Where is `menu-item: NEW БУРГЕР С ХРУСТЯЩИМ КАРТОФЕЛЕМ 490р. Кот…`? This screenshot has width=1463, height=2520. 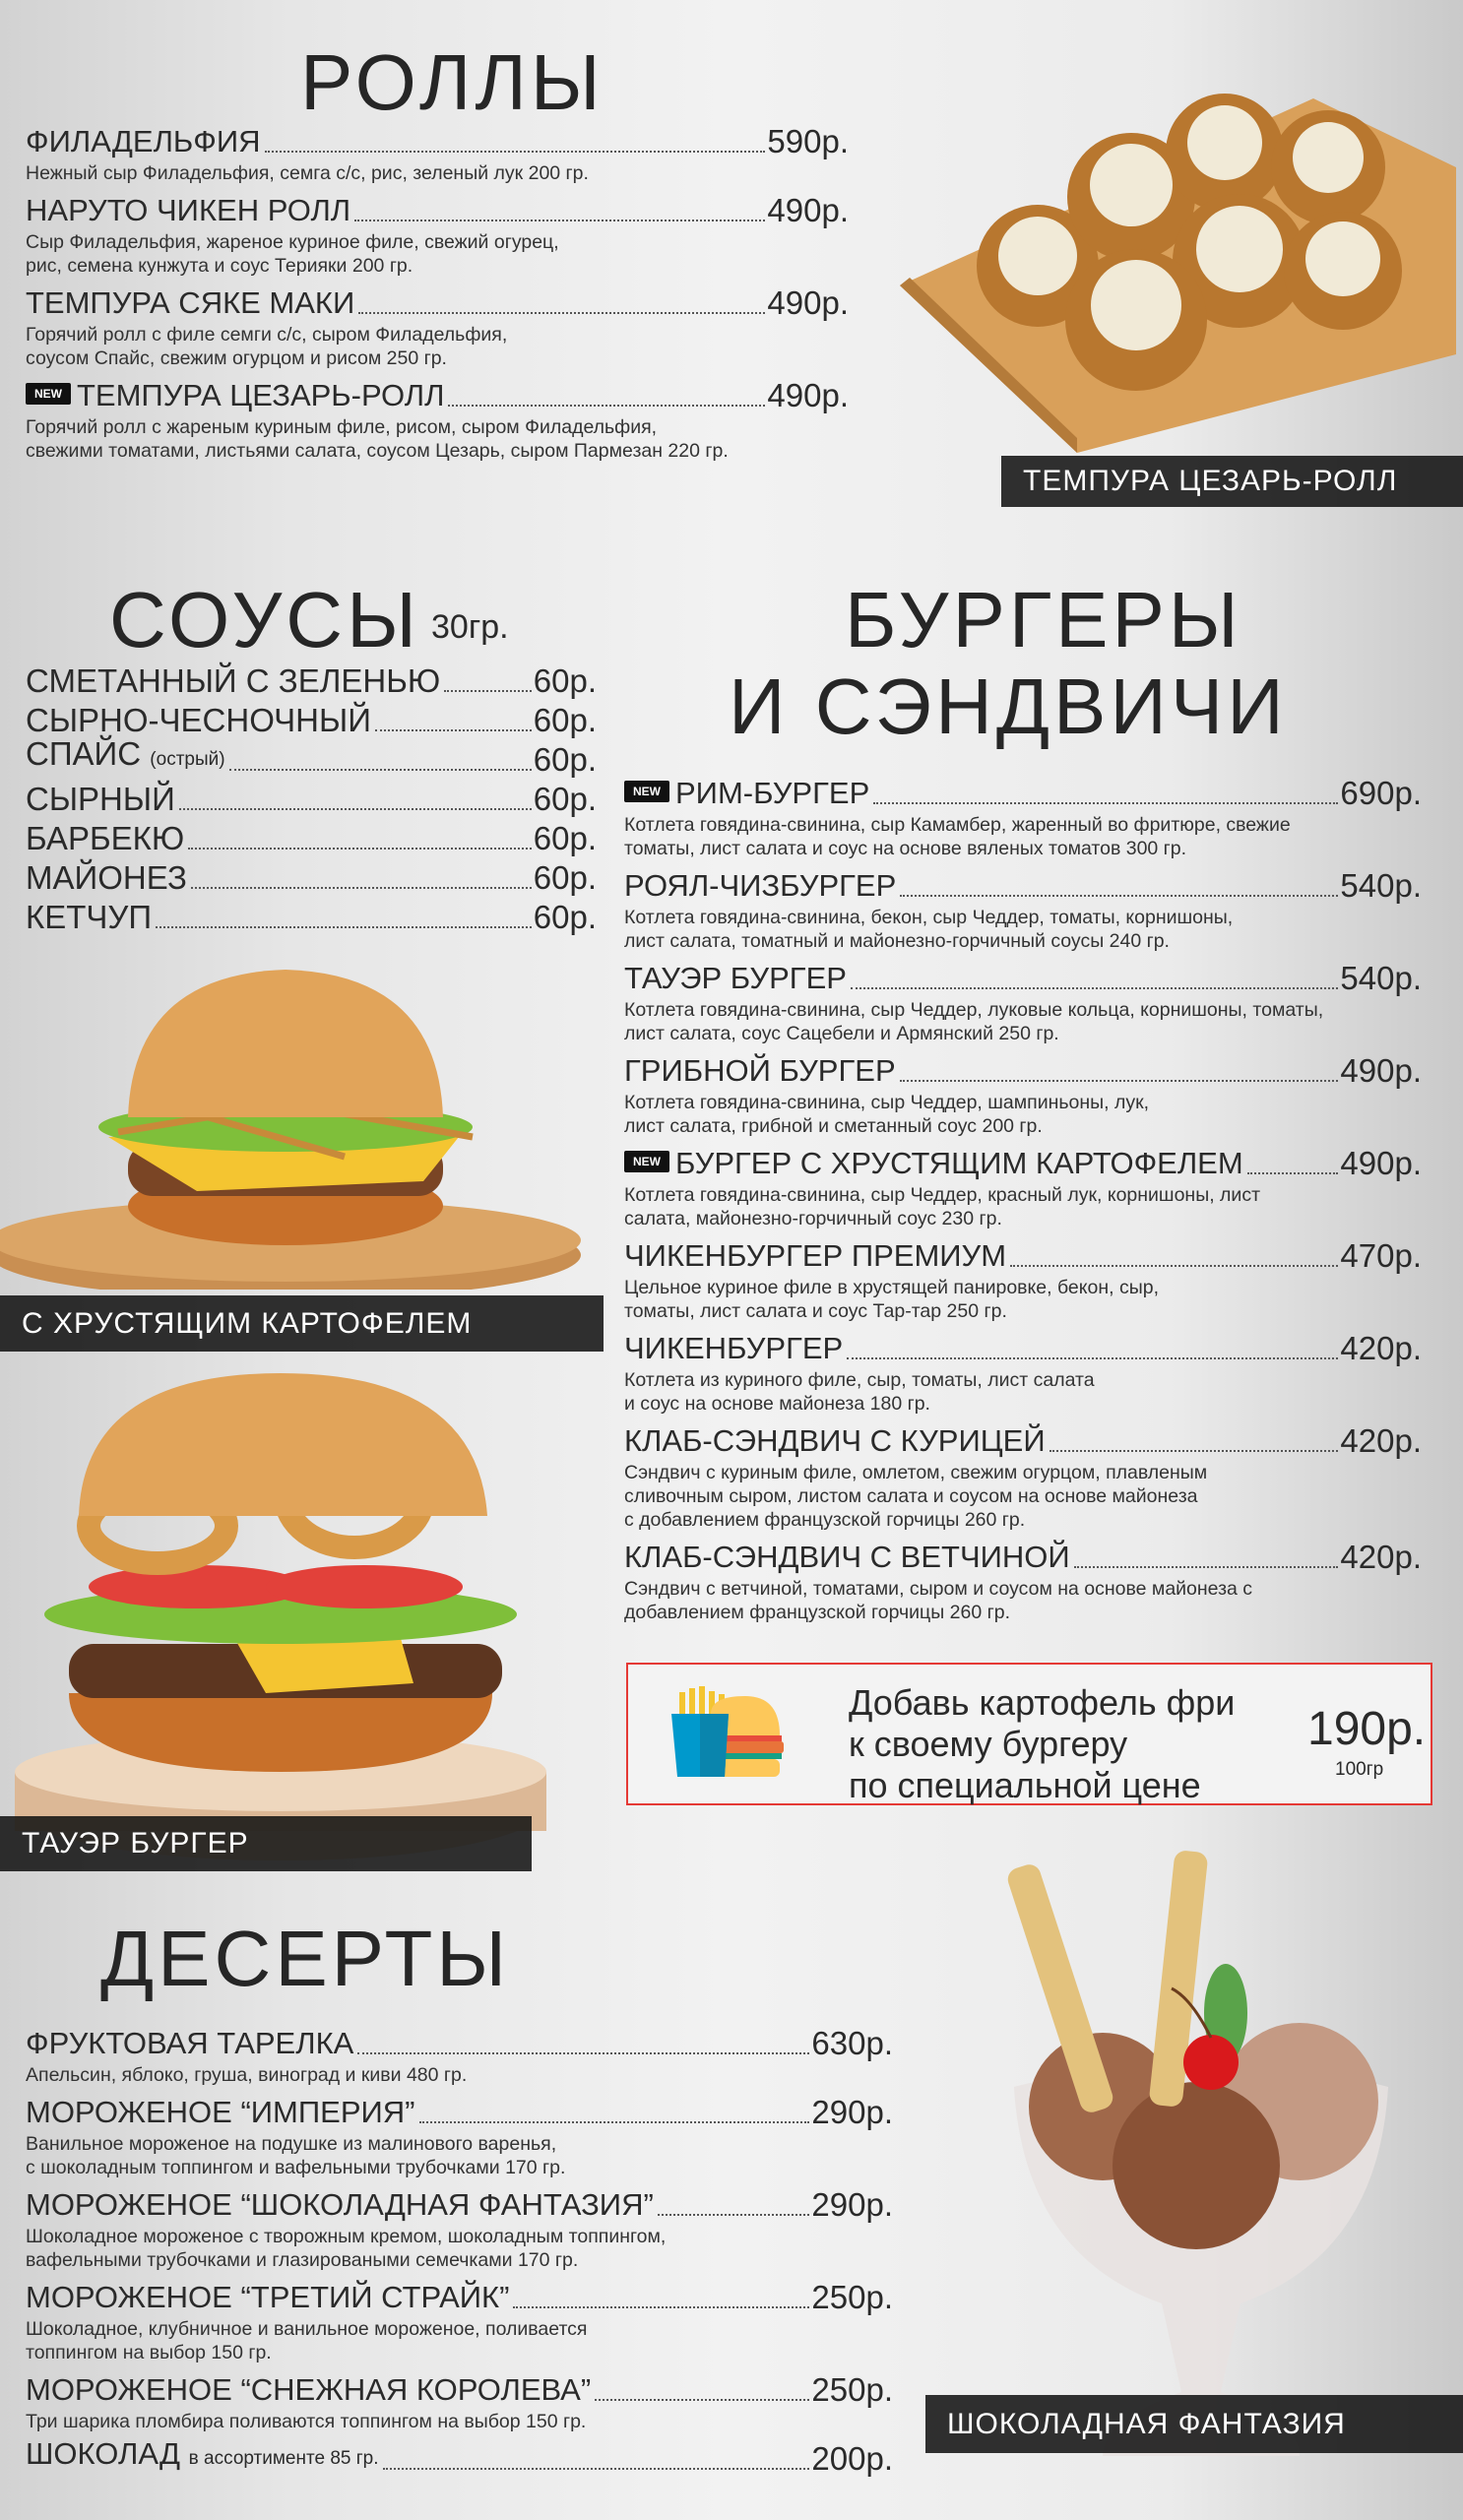 menu-item: NEW БУРГЕР С ХРУСТЯЩИМ КАРТОФЕЛЕМ 490р. Кот… is located at coordinates (1023, 1187).